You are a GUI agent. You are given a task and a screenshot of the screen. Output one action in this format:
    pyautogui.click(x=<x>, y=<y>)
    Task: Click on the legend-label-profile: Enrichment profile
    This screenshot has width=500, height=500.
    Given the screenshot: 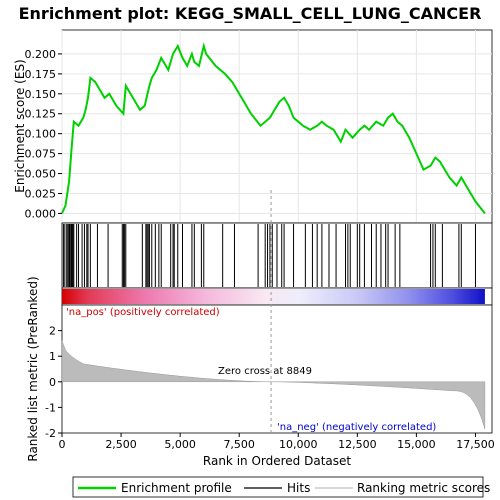 What is the action you would take?
    pyautogui.click(x=176, y=488)
    